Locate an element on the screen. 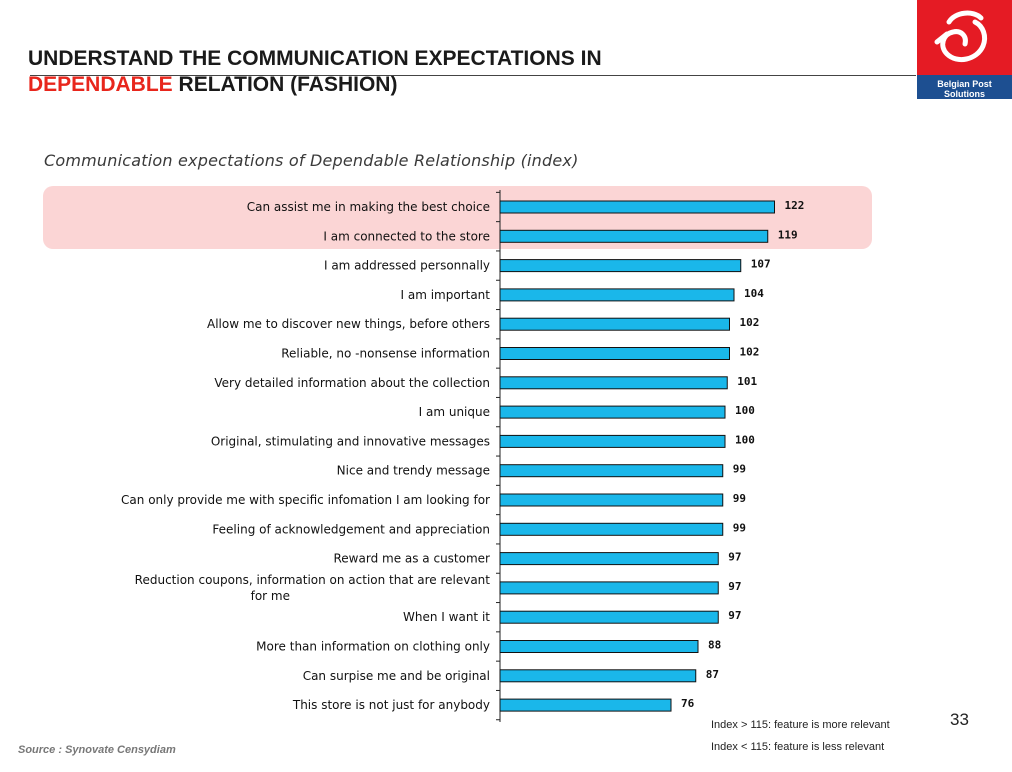 The width and height of the screenshot is (1012, 772). data-label: 88 is located at coordinates (714, 645).